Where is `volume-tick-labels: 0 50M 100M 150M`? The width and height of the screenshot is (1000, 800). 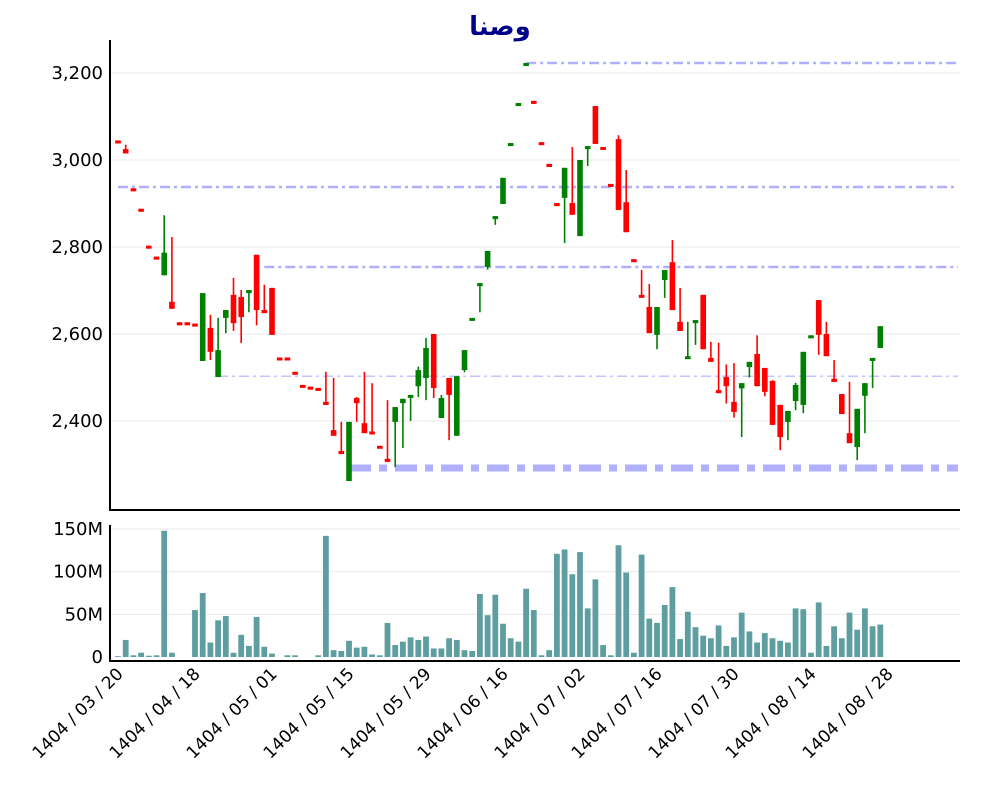
volume-tick-labels: 0 50M 100M 150M is located at coordinates (78, 593).